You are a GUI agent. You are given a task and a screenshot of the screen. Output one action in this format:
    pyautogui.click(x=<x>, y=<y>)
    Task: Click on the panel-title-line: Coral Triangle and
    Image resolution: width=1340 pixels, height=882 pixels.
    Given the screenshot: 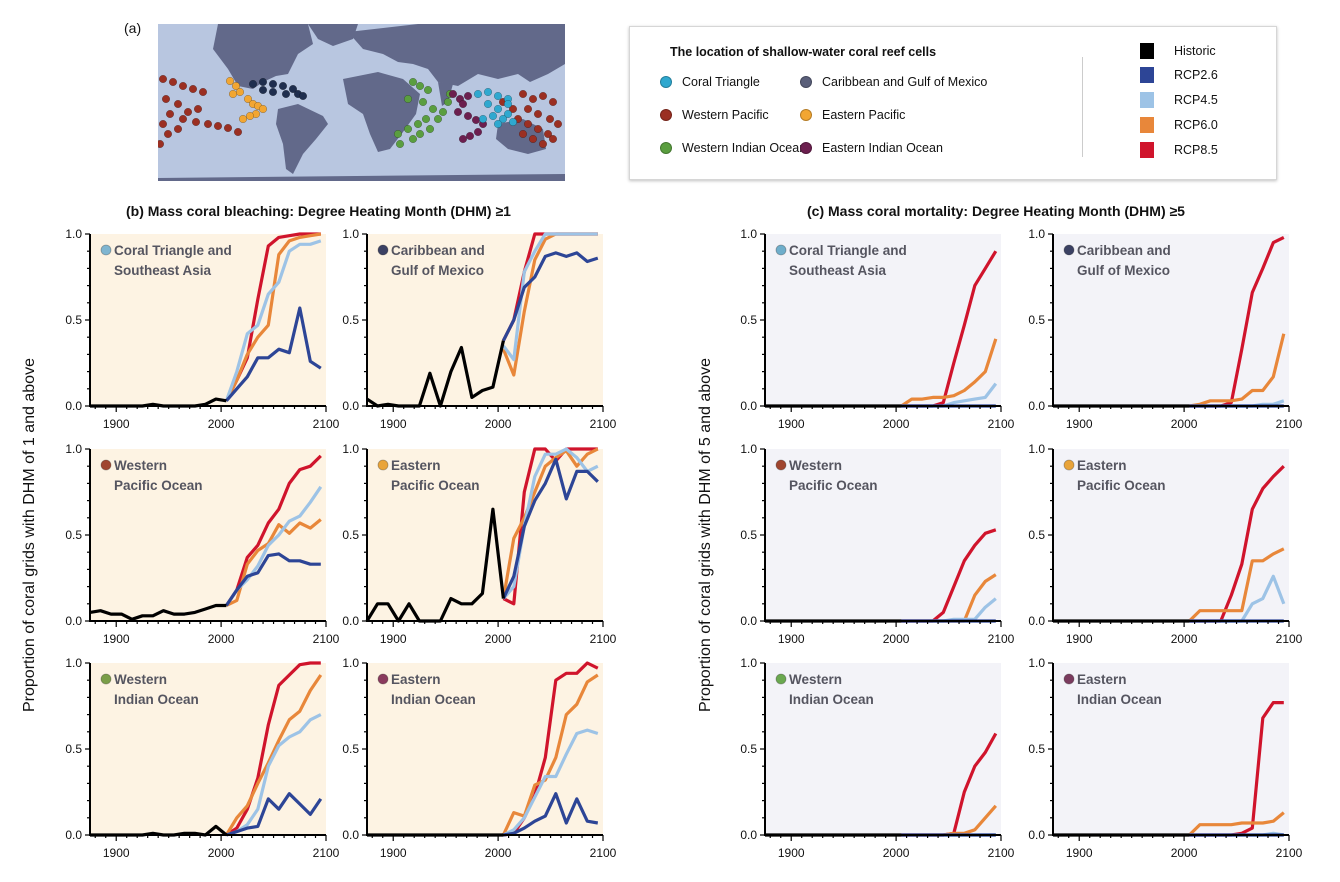 What is the action you would take?
    pyautogui.click(x=848, y=250)
    